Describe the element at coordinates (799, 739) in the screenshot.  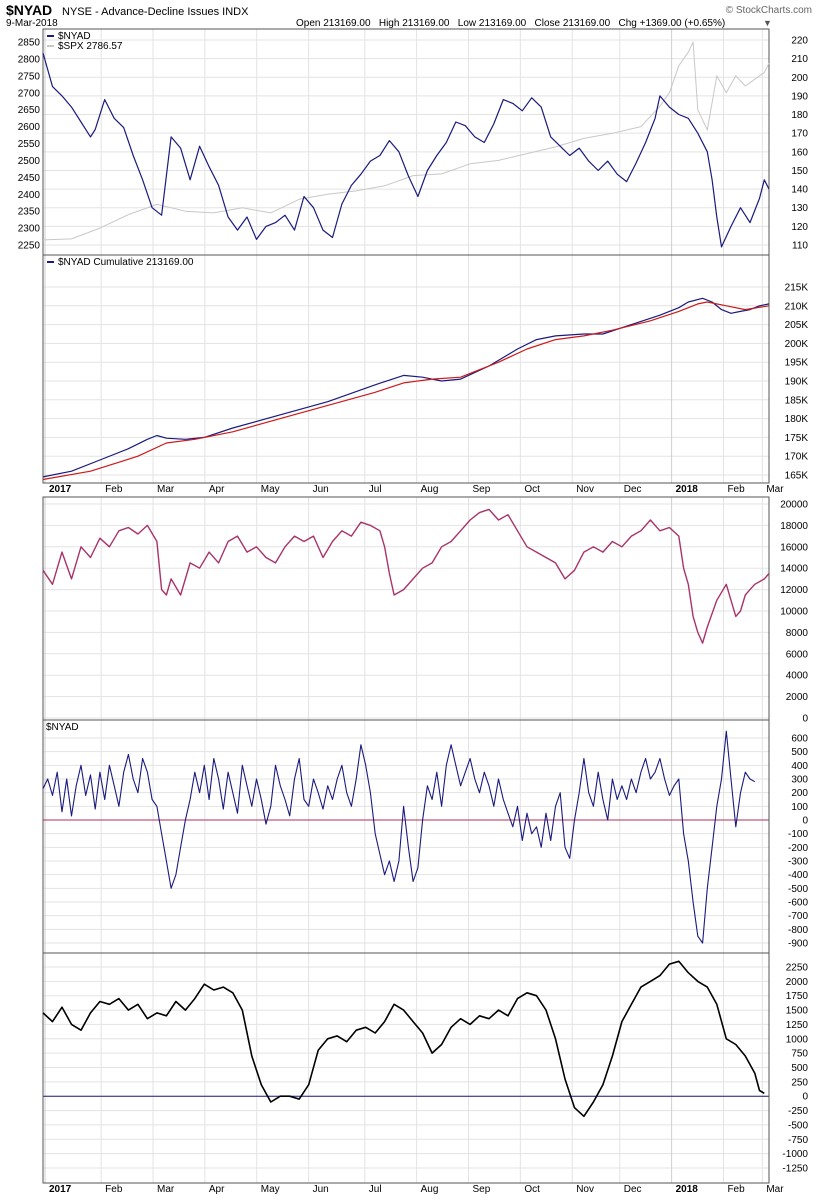
I see `y-tick-label: 600` at that location.